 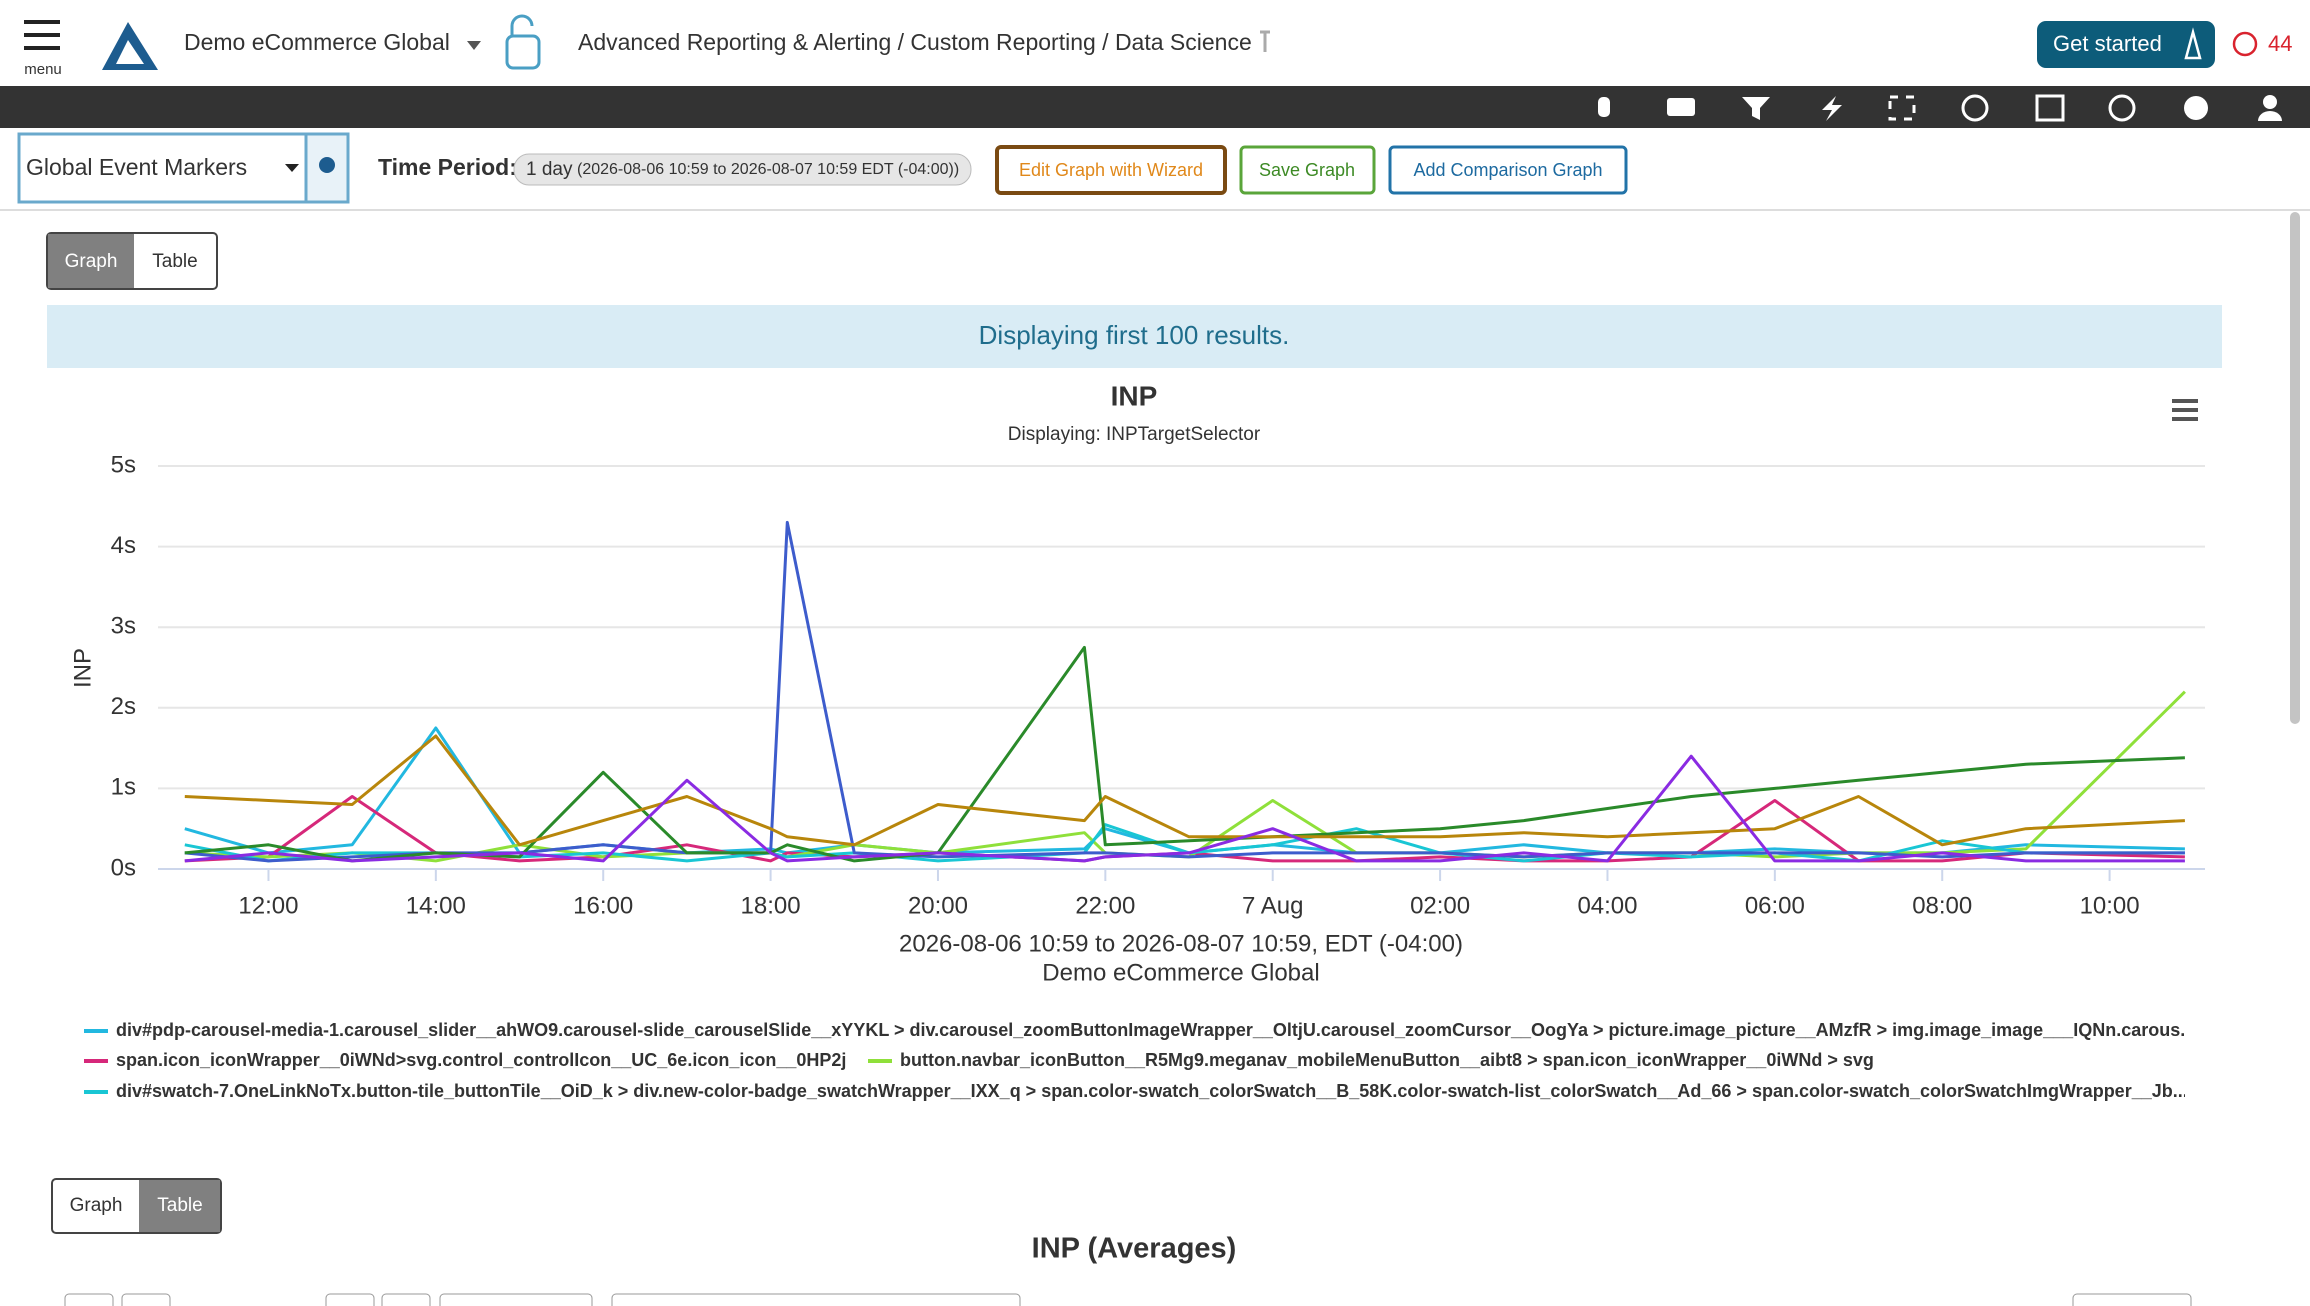 I want to click on lock-icon, so click(x=523, y=42).